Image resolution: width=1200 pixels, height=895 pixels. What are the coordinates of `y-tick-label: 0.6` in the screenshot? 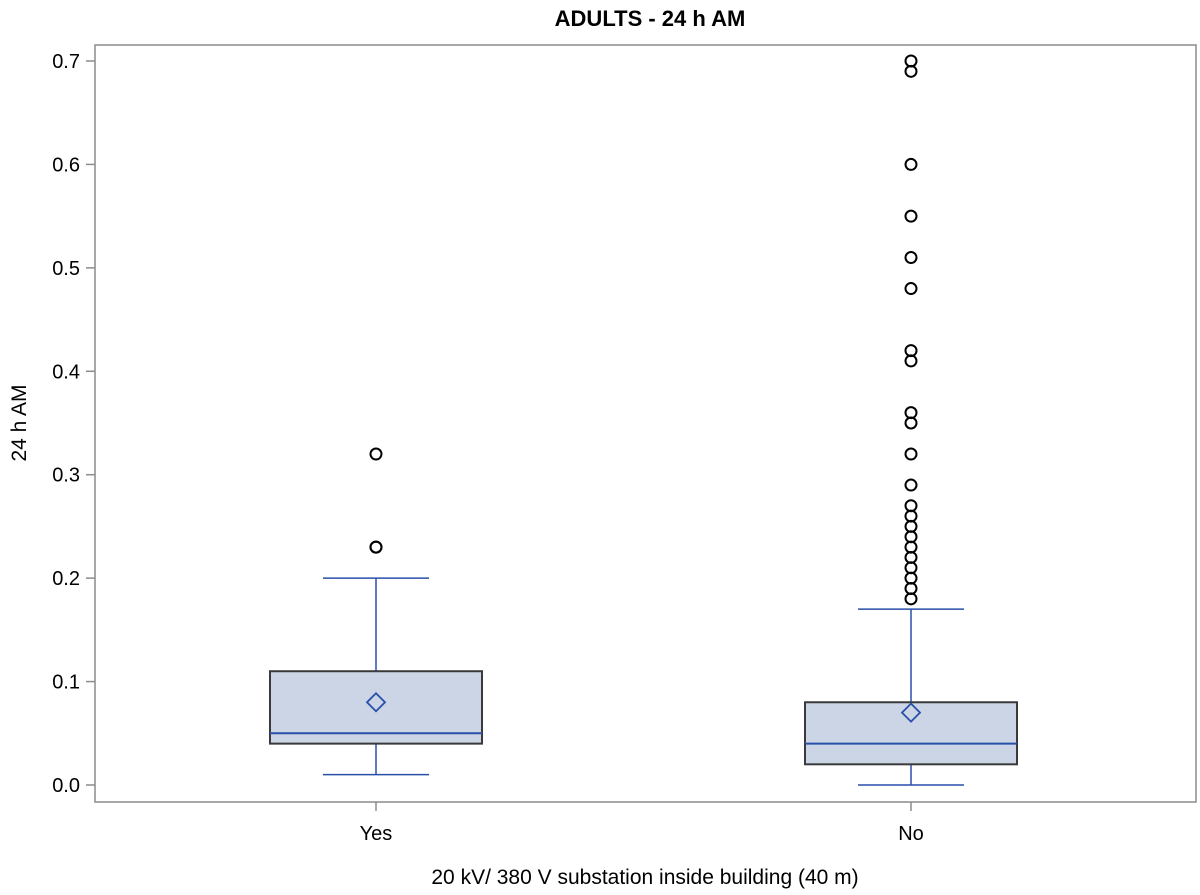 It's located at (66, 165).